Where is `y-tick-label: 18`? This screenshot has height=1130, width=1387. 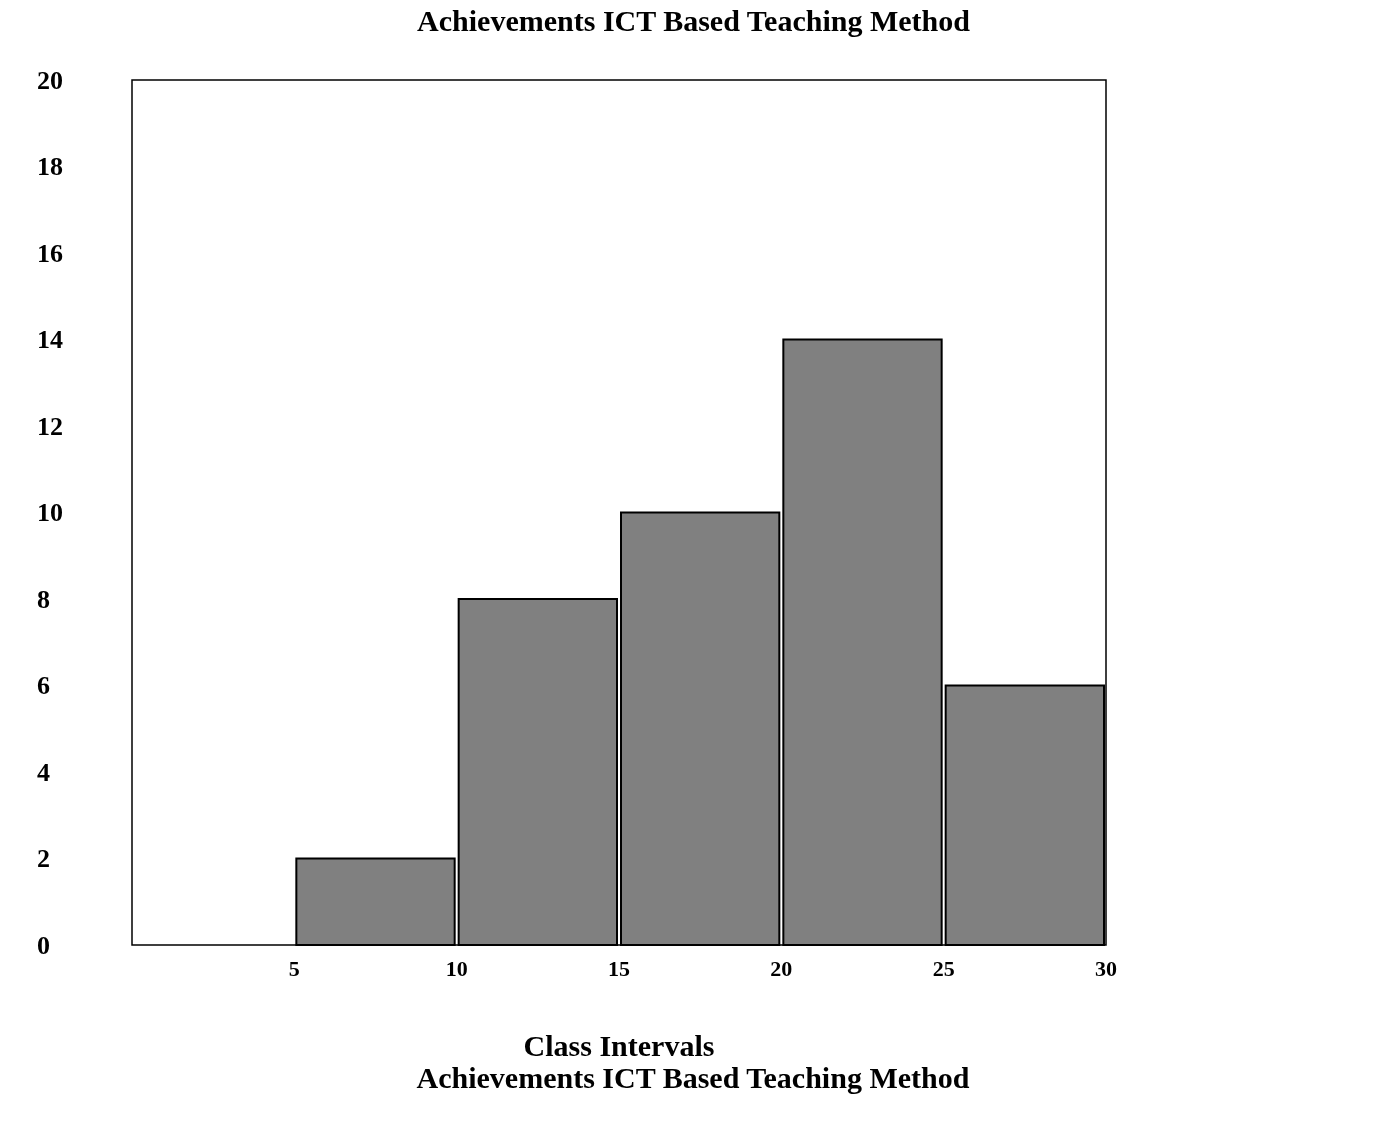 y-tick-label: 18 is located at coordinates (50, 166).